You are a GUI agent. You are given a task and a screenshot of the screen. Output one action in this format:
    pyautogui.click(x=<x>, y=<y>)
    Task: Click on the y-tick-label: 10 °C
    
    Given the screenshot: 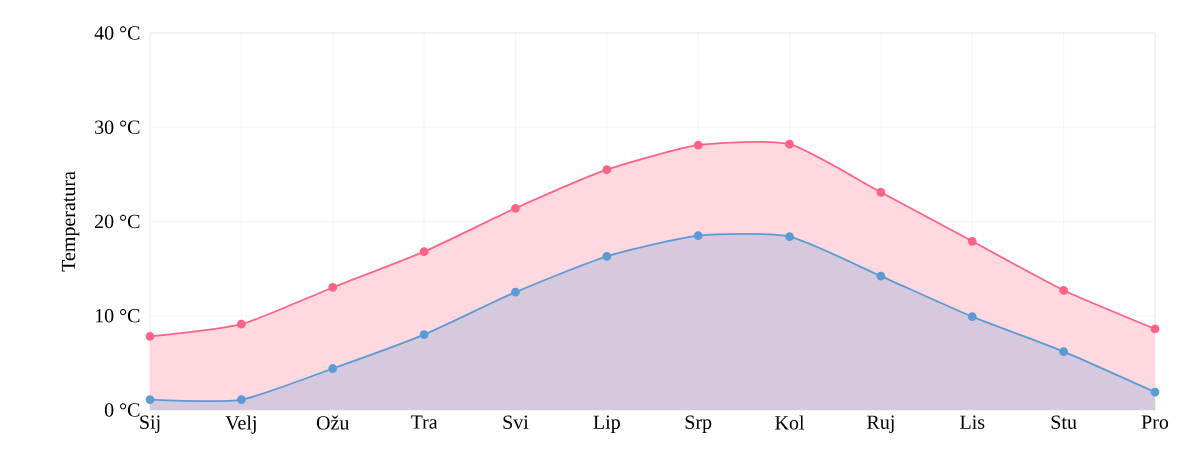 What is the action you would take?
    pyautogui.click(x=117, y=315)
    